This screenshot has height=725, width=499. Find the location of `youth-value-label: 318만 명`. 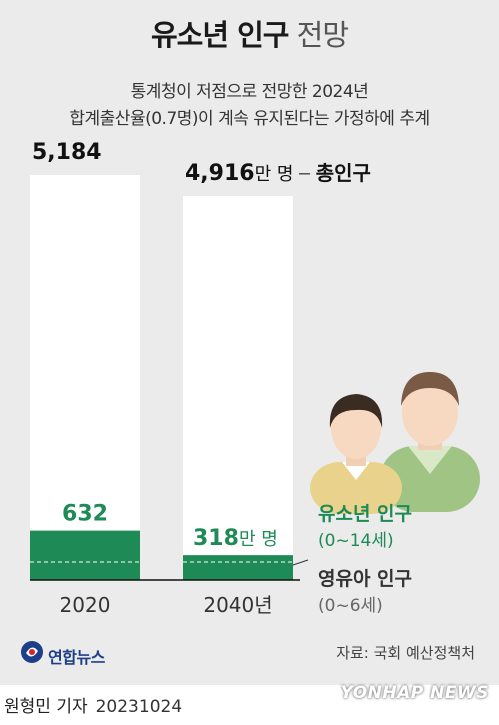

youth-value-label: 318만 명 is located at coordinates (235, 538).